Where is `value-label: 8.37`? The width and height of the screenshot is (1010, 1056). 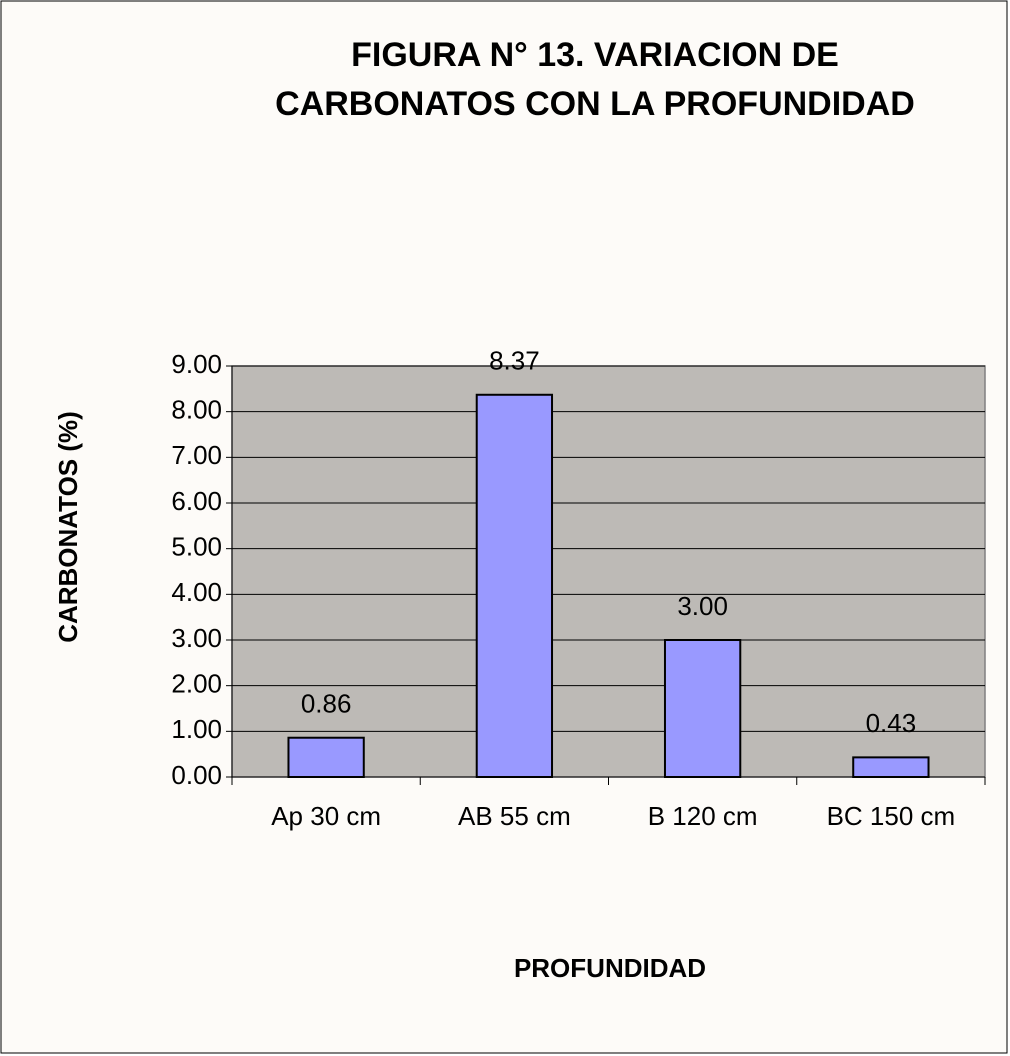 value-label: 8.37 is located at coordinates (514, 361).